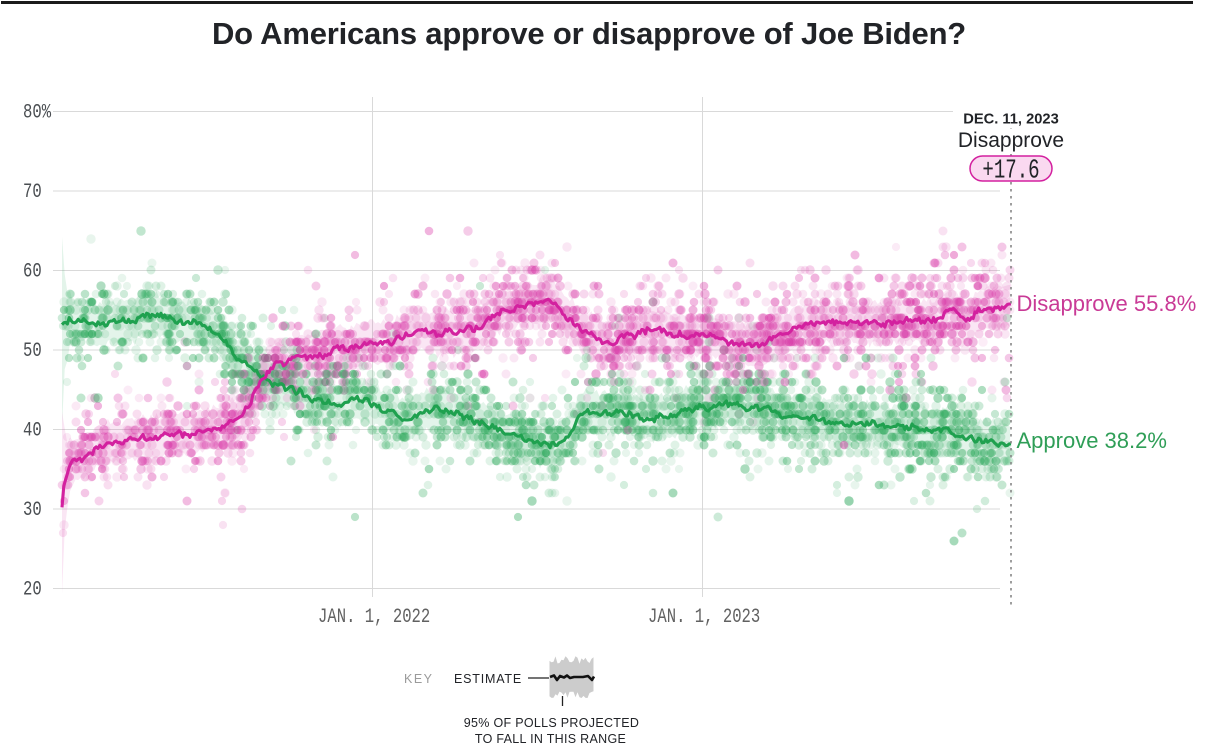  I want to click on svg-text: 80%, so click(37, 113).